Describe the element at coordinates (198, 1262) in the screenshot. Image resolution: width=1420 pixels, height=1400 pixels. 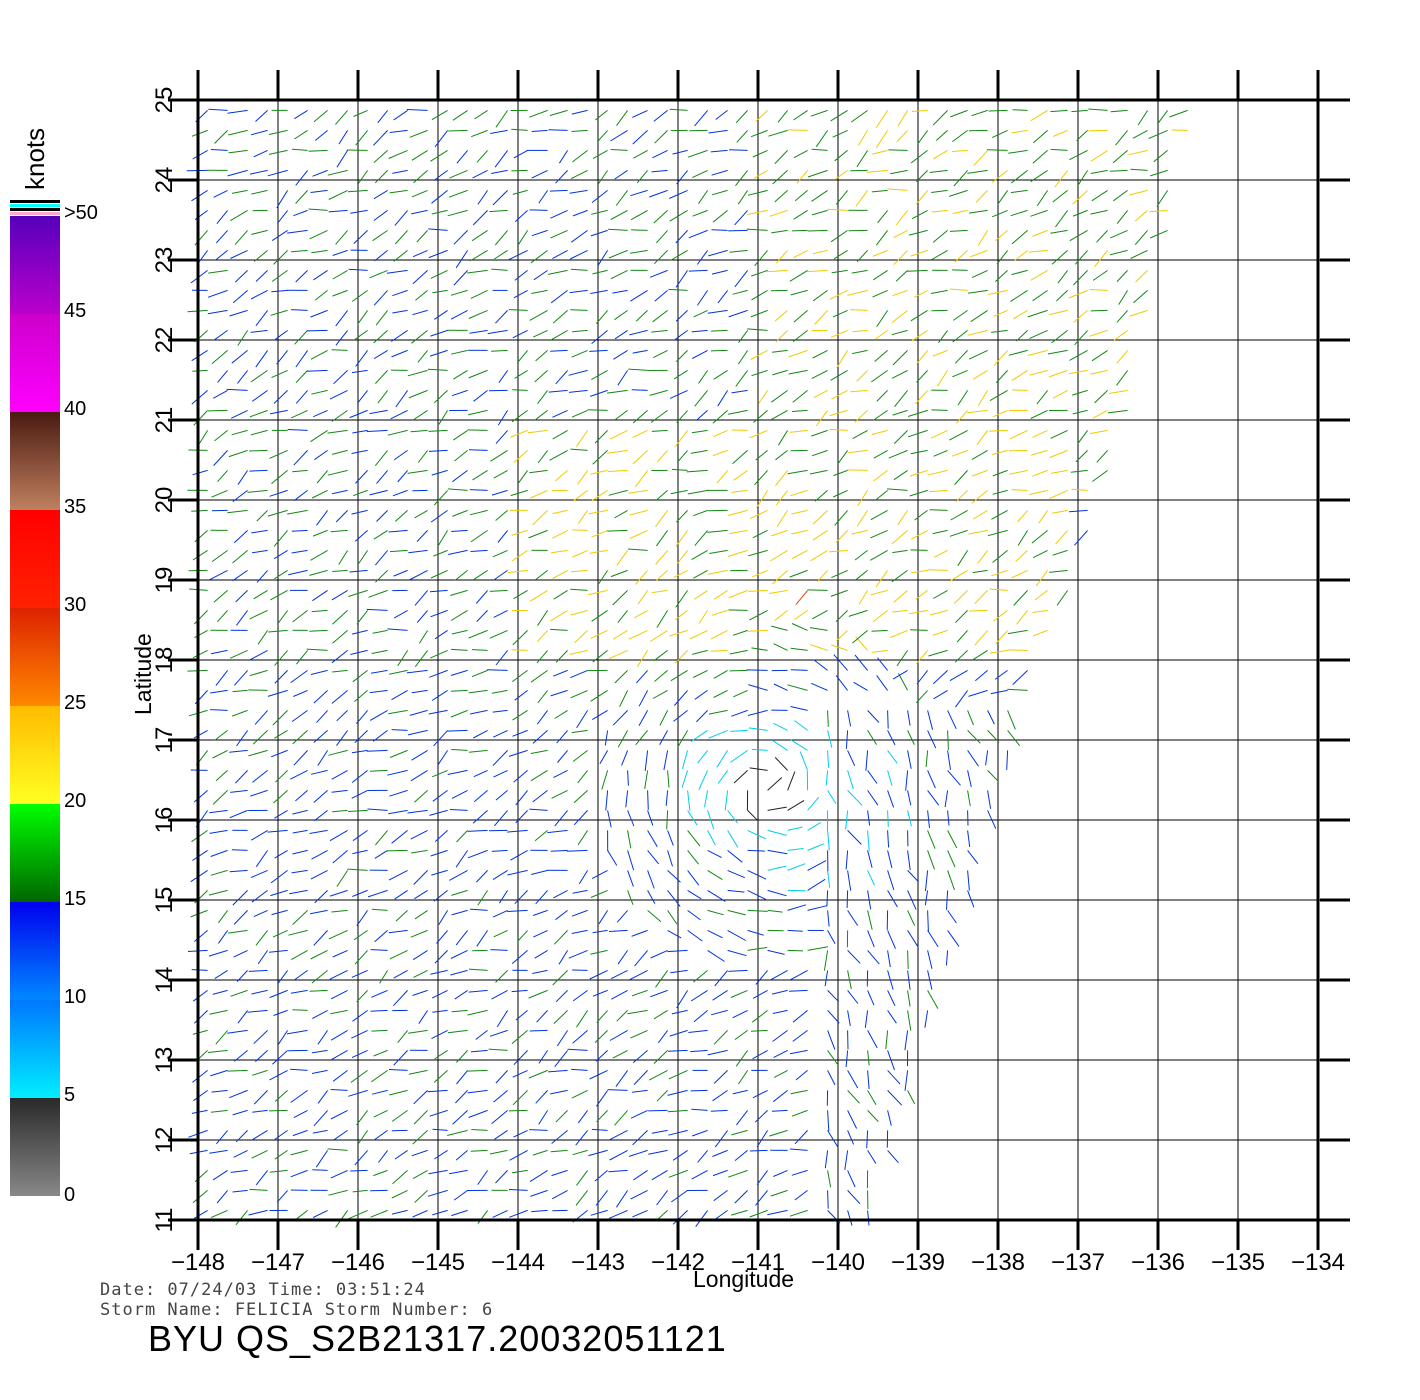
I see `x-tick-label: −148` at that location.